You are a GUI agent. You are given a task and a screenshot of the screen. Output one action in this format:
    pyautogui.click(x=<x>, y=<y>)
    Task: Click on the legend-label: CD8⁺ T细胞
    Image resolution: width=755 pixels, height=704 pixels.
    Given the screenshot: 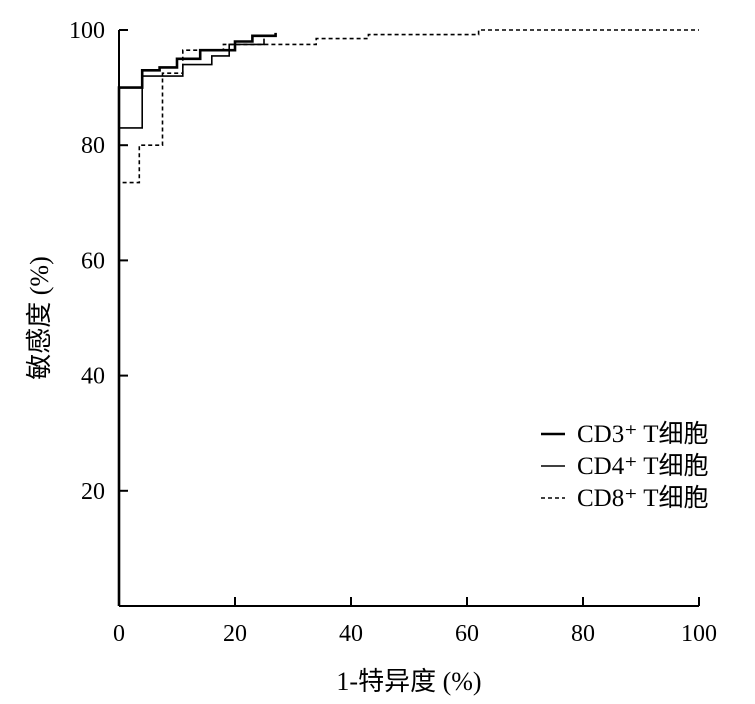 What is the action you would take?
    pyautogui.click(x=643, y=498)
    